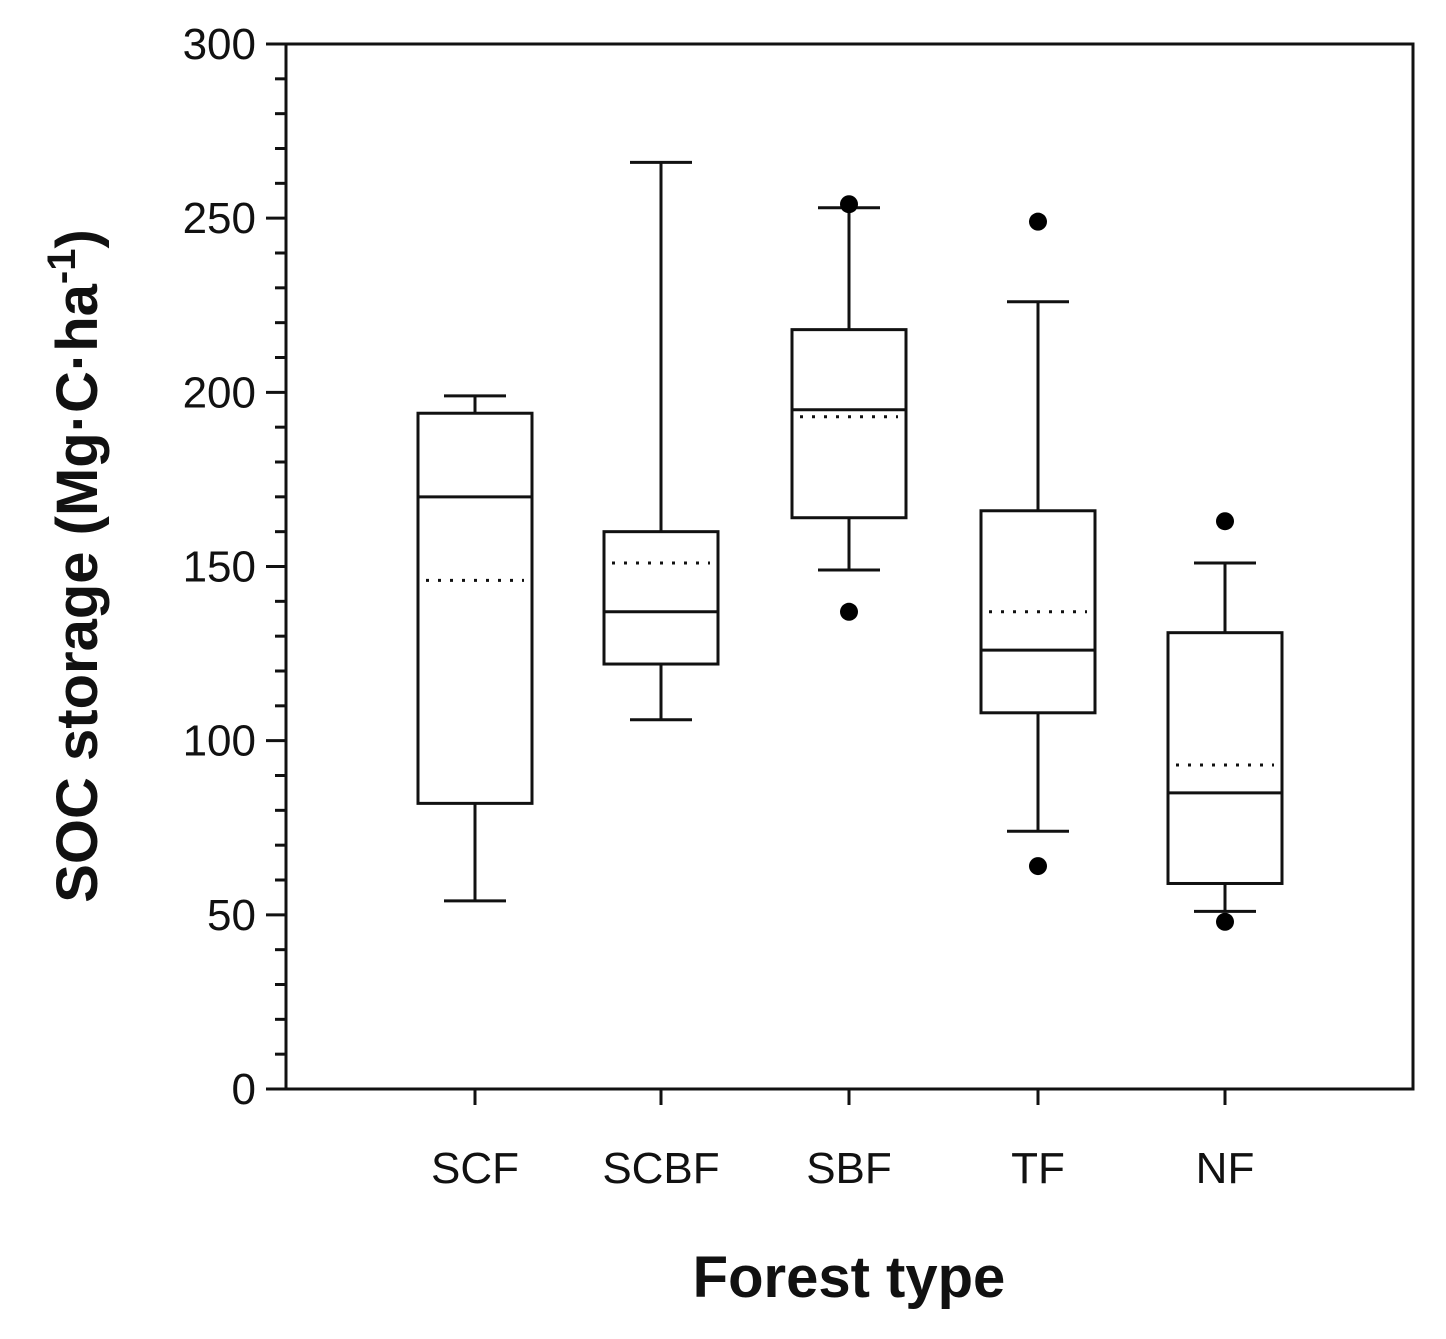 The height and width of the screenshot is (1339, 1446). Describe the element at coordinates (231, 915) in the screenshot. I see `y-tick-label: 50` at that location.